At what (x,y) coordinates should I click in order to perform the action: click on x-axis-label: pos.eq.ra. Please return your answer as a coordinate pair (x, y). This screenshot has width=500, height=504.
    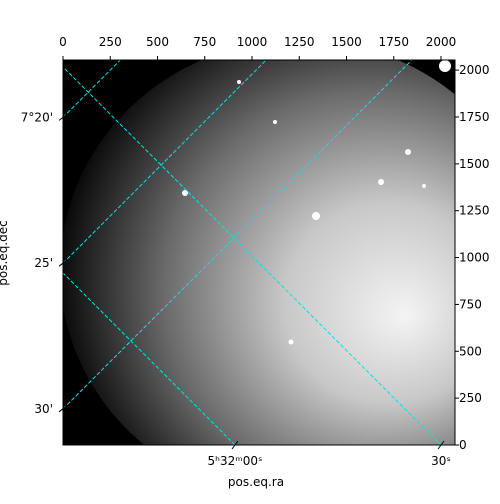
    Looking at the image, I should click on (256, 482).